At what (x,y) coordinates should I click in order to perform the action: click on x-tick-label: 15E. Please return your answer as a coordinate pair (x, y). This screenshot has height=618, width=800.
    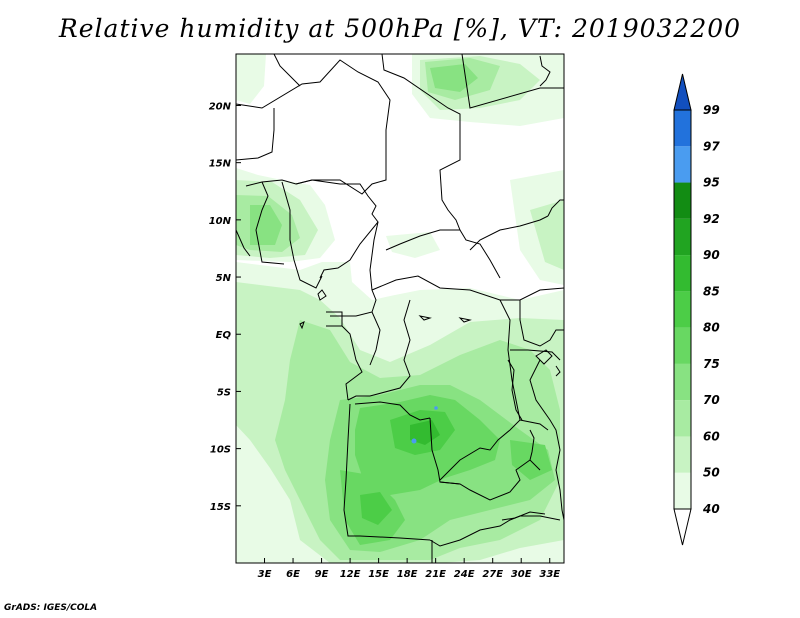
    Looking at the image, I should click on (378, 574).